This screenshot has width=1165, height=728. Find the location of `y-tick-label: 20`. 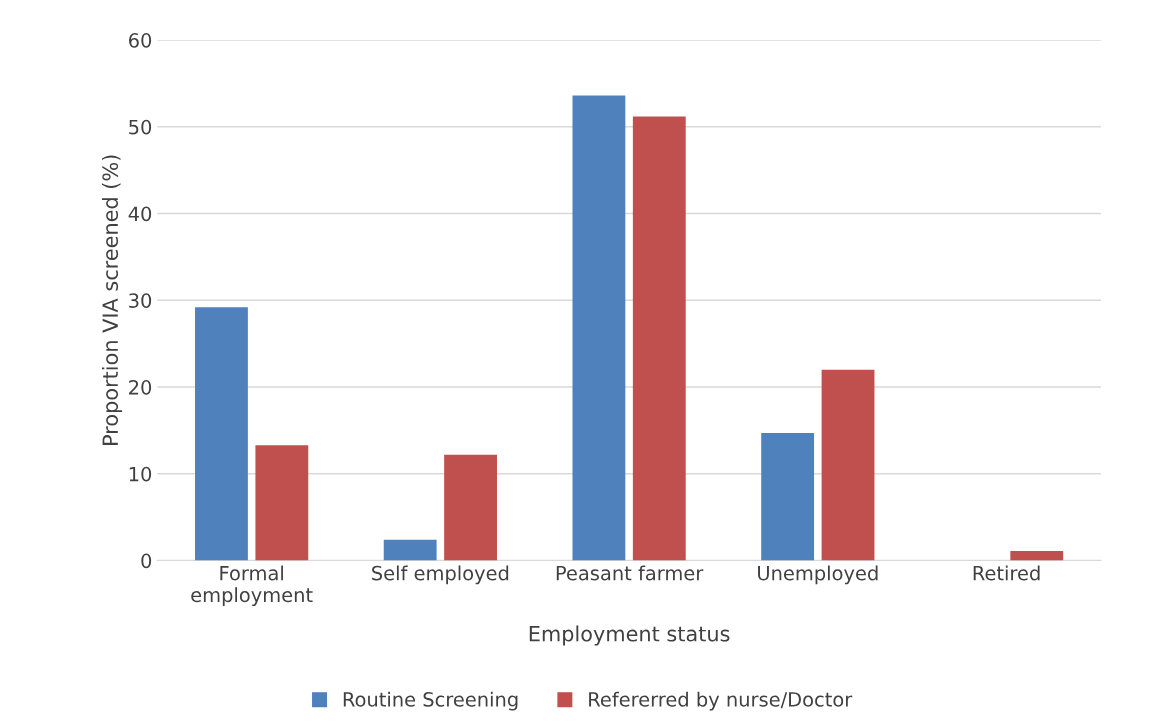

y-tick-label: 20 is located at coordinates (140, 387).